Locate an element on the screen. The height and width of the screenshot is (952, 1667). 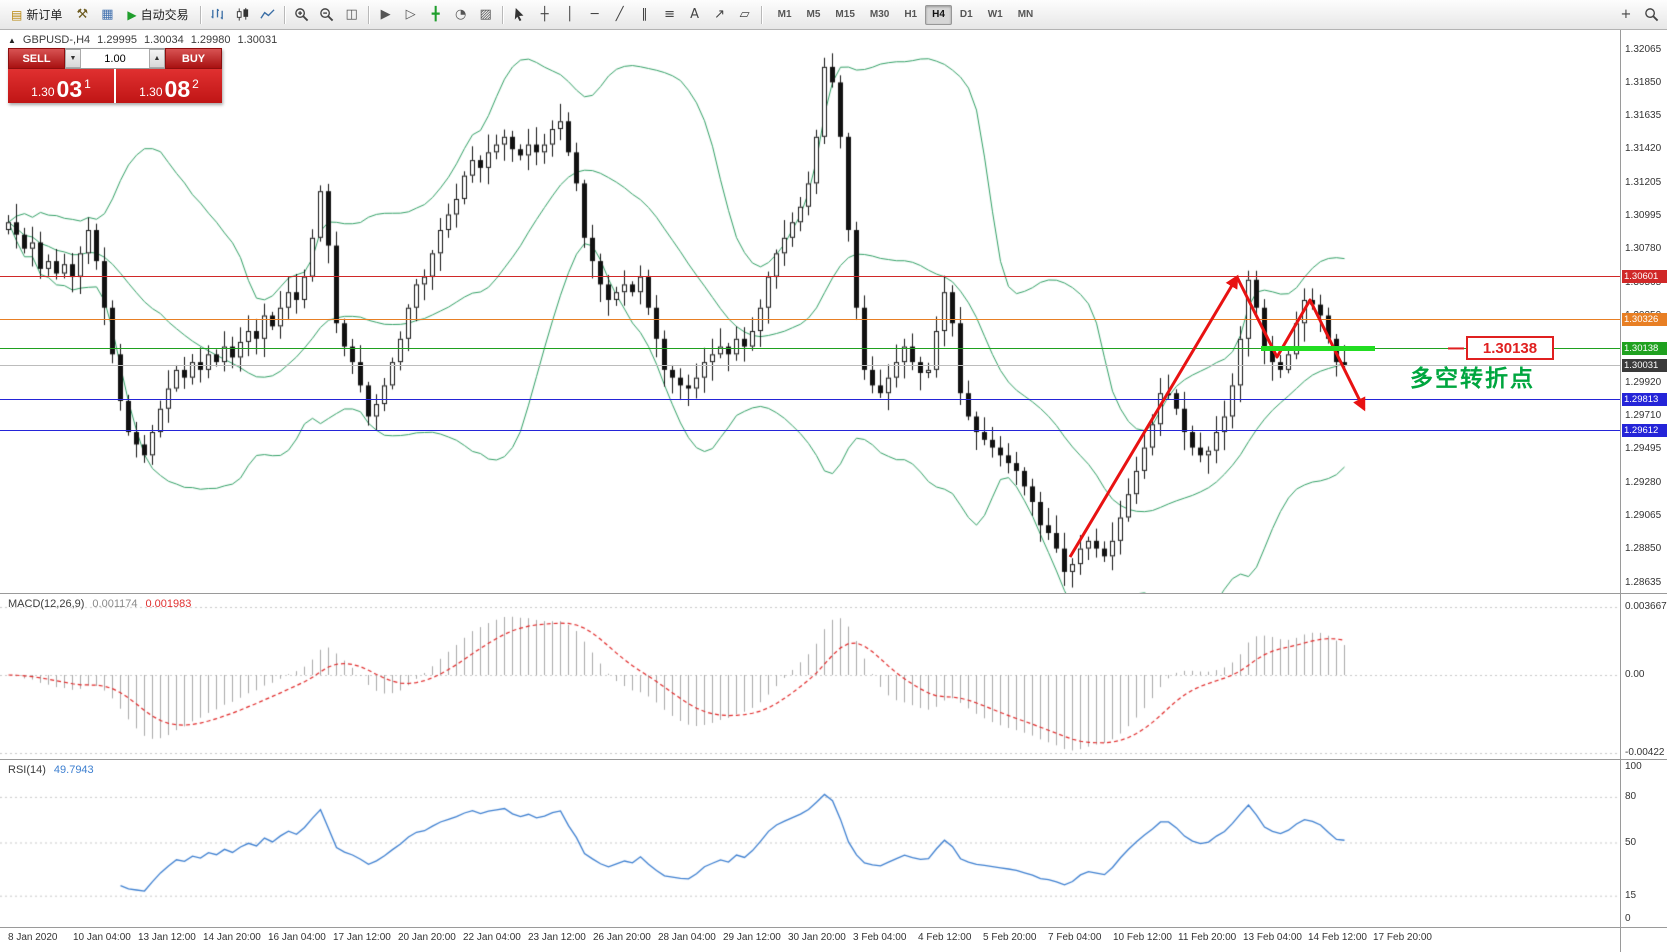
channel-icon: ∥ is located at coordinates (645, 15).